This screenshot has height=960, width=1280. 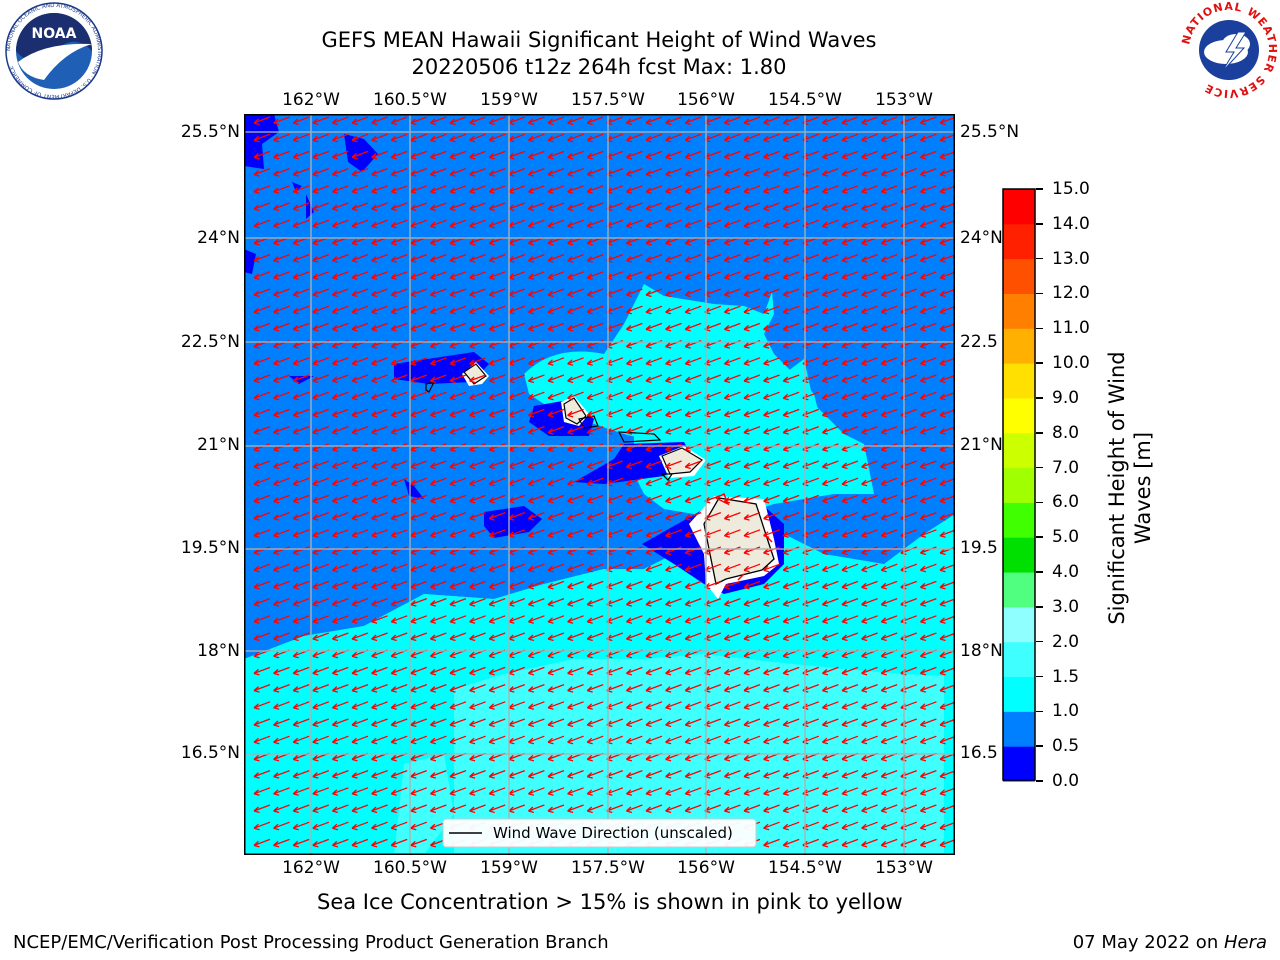 I want to click on colorbar-tick-label: 0.0, so click(x=1066, y=781).